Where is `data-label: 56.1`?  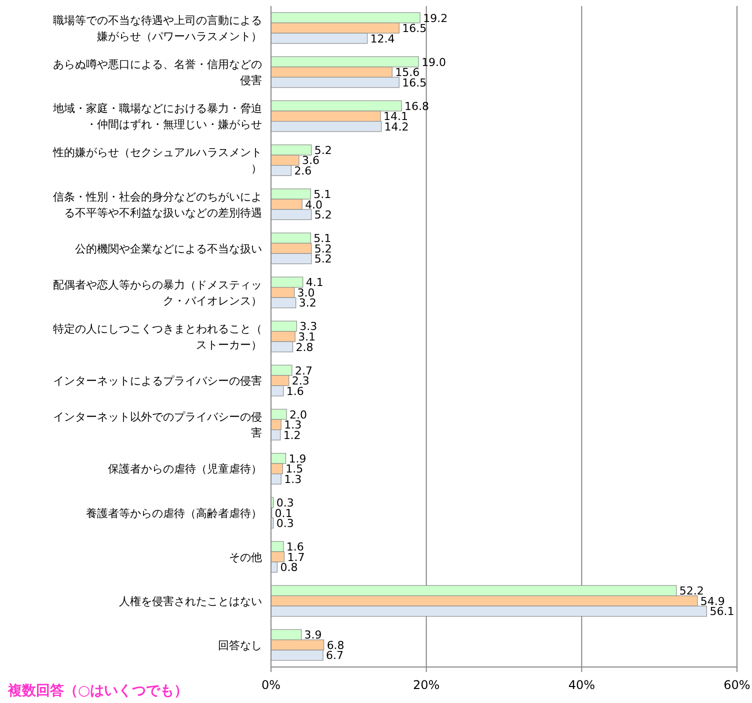
data-label: 56.1 is located at coordinates (722, 611).